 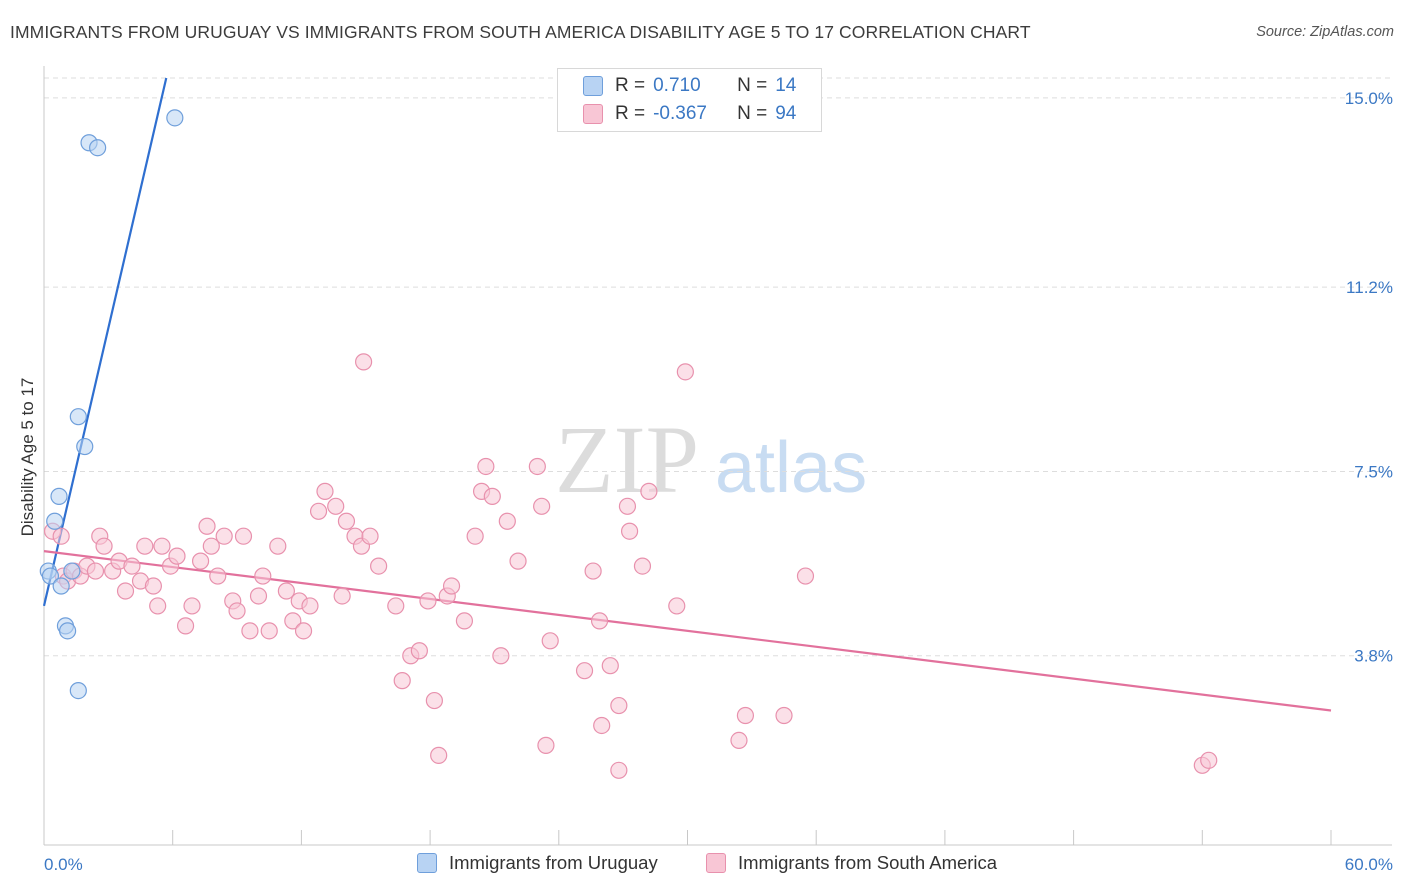 I want to click on y-tick-label: 15.0%, so click(x=1369, y=98).